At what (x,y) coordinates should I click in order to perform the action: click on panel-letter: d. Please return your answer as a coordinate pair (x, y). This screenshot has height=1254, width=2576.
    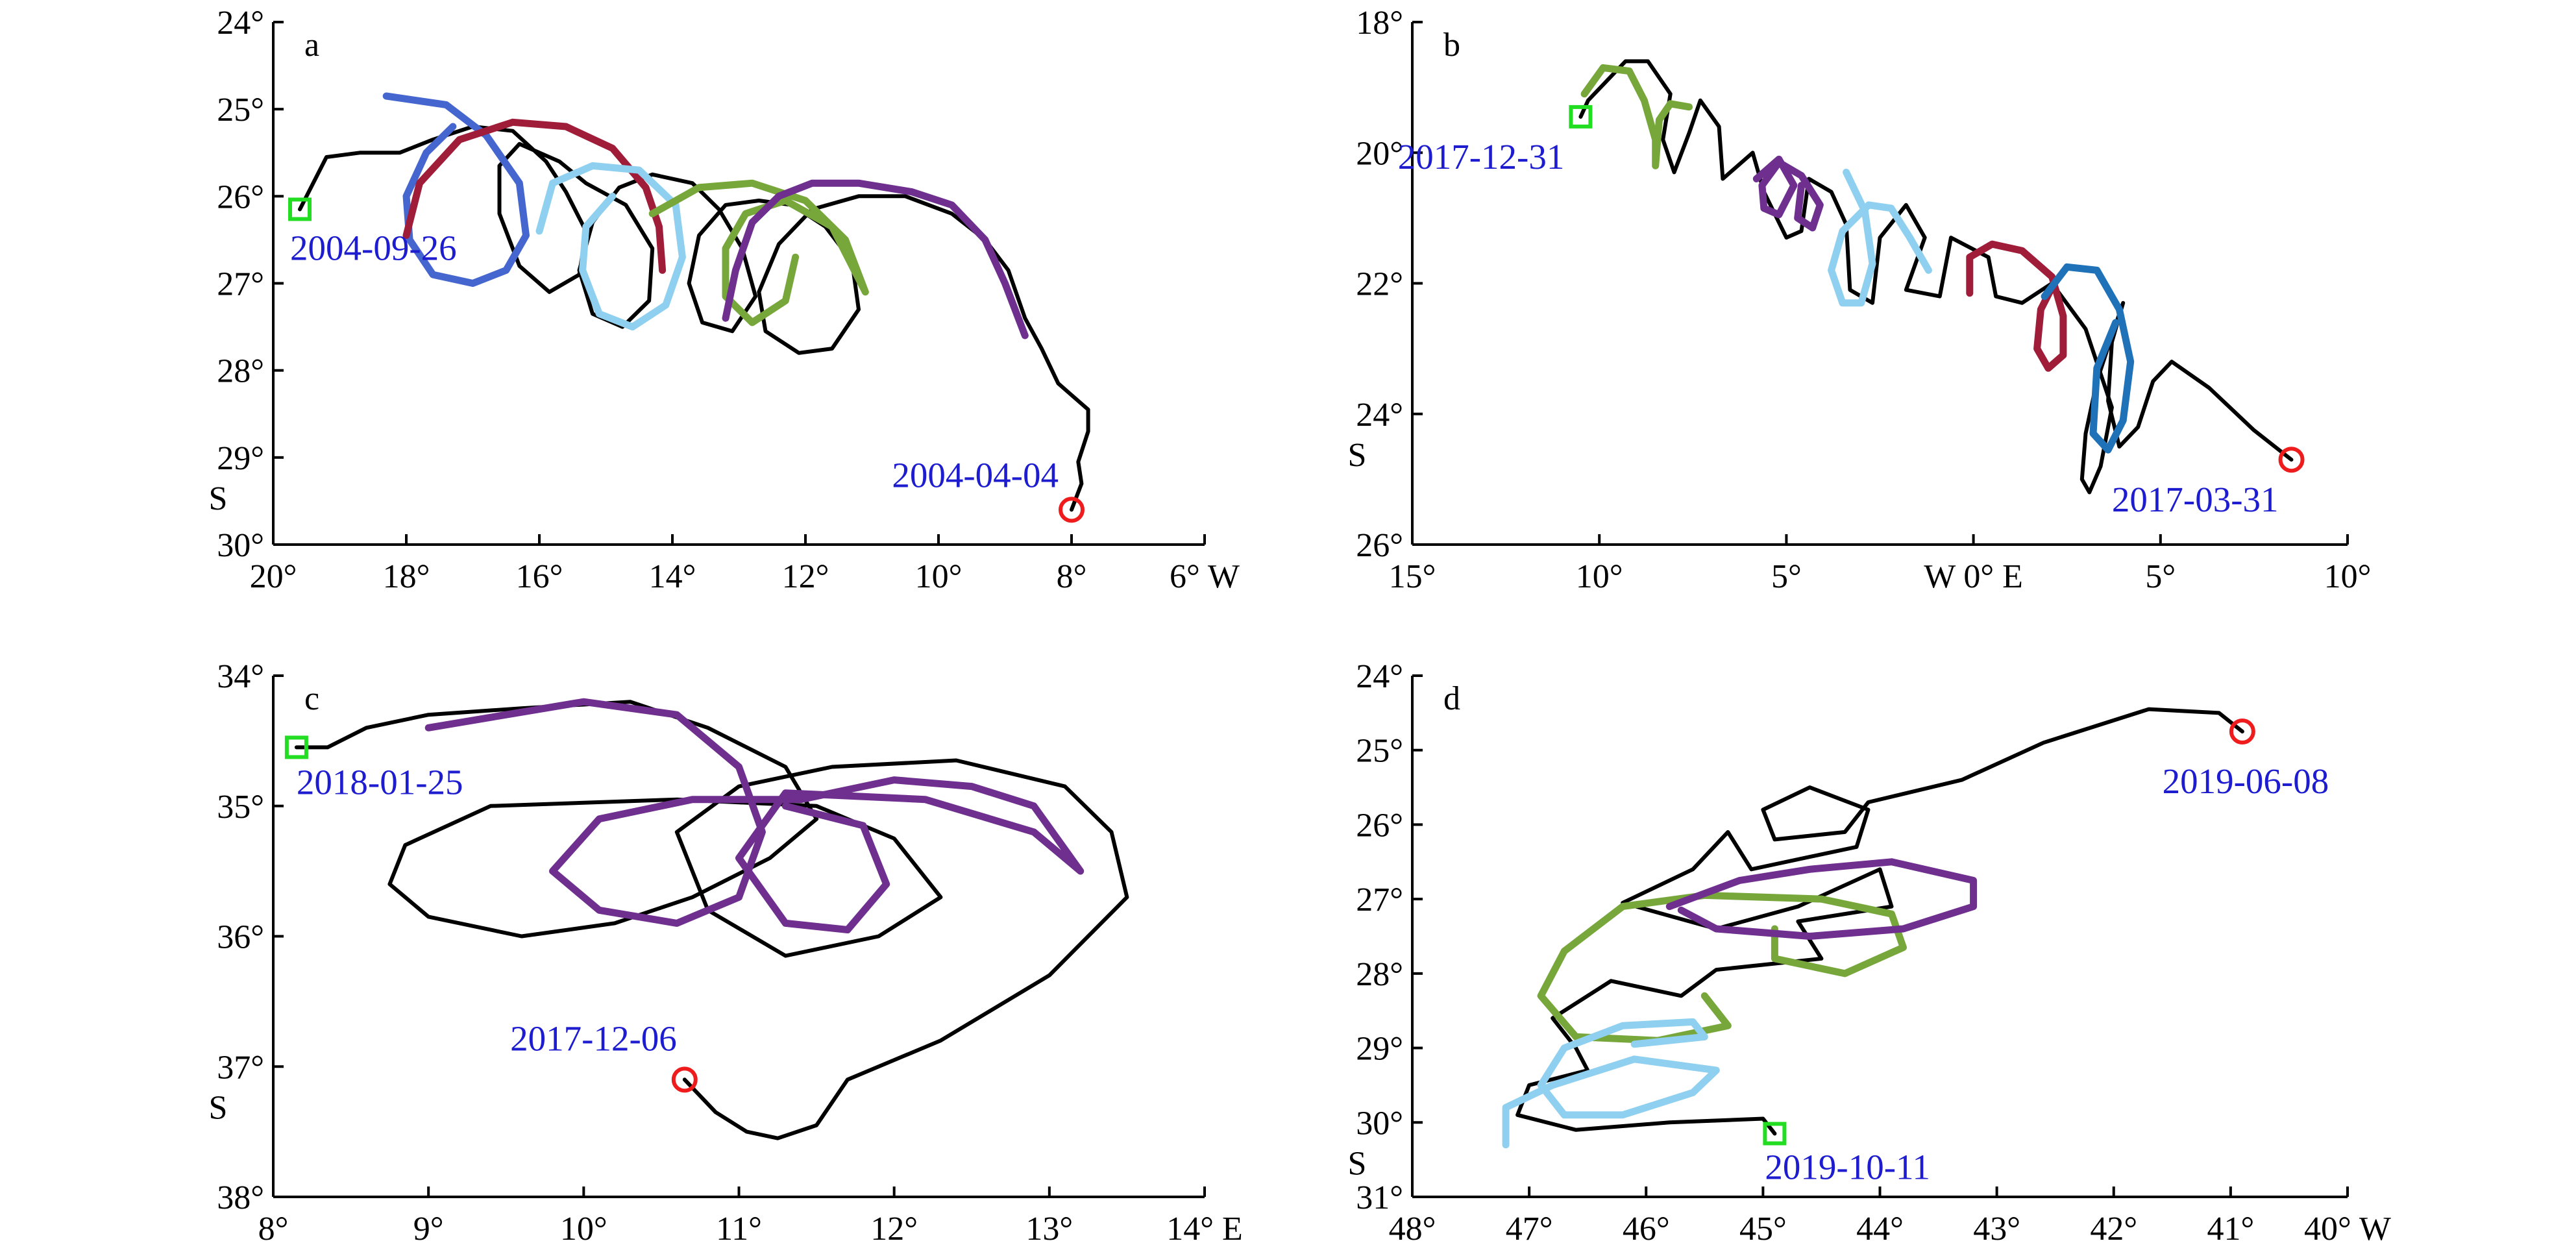
    Looking at the image, I should click on (1451, 698).